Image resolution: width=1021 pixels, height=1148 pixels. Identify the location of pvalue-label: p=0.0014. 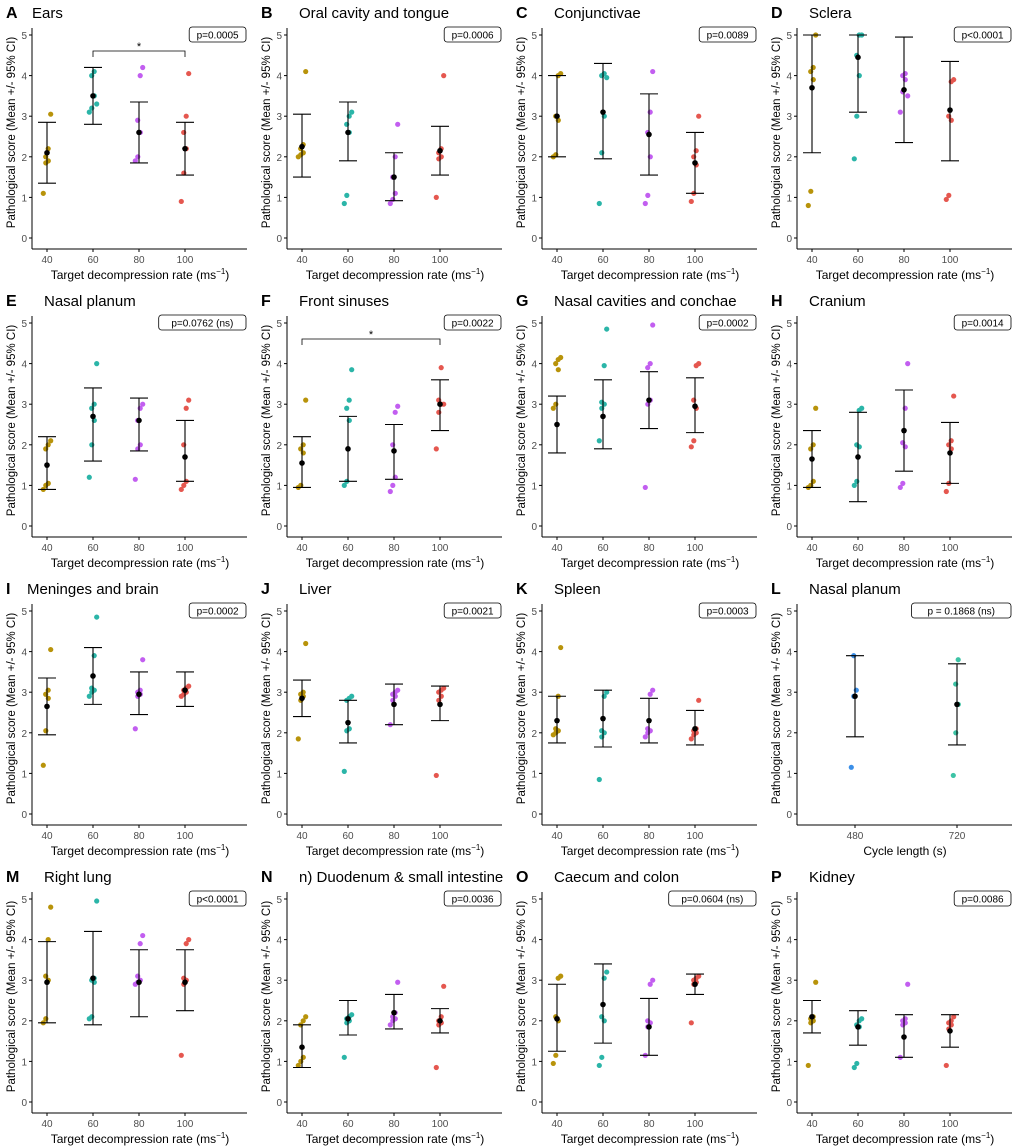
(983, 324).